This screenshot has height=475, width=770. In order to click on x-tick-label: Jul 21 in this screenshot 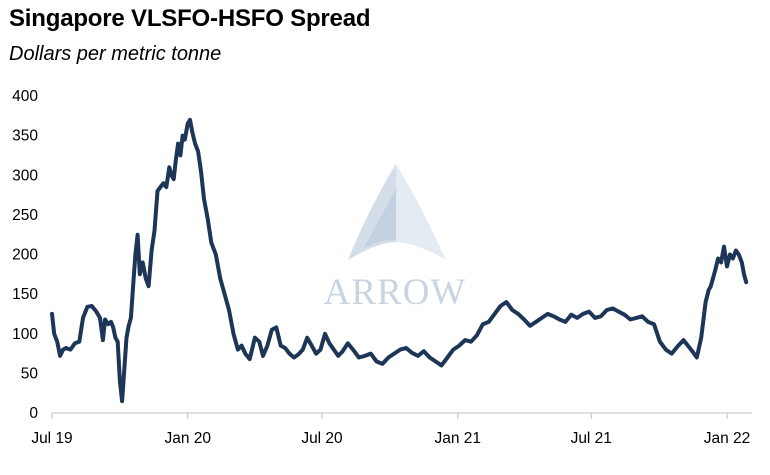, I will do `click(591, 438)`.